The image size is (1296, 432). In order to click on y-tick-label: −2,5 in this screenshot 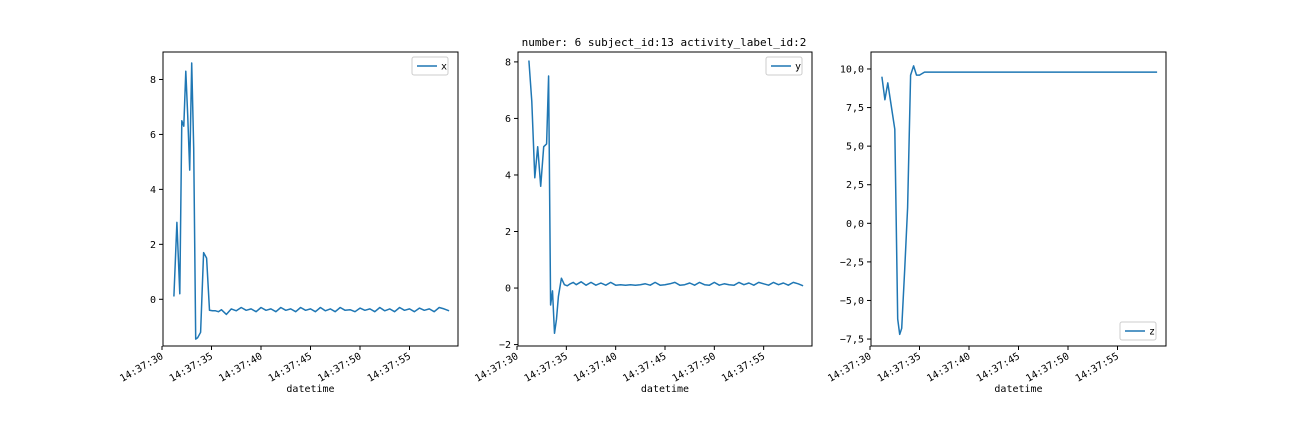, I will do `click(852, 262)`.